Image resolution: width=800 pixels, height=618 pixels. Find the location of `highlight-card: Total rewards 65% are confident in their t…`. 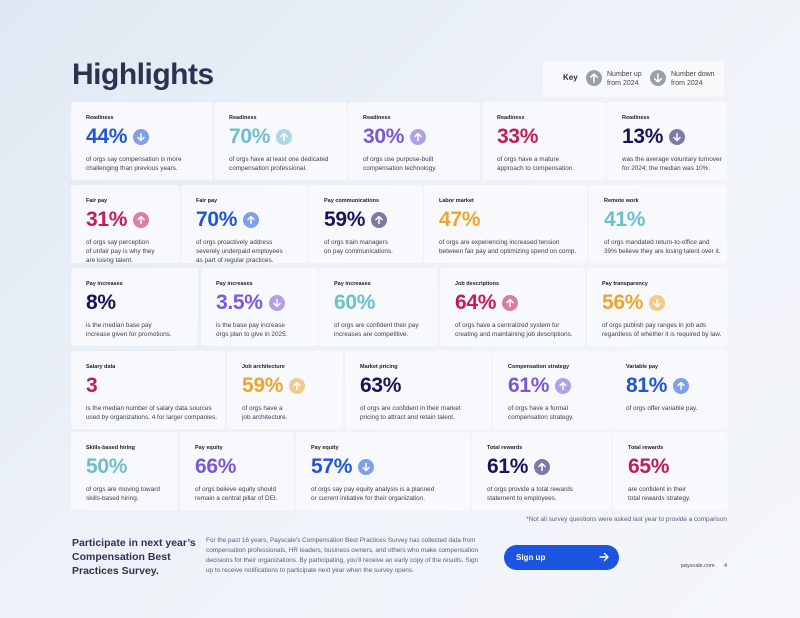

highlight-card: Total rewards 65% are confident in their t… is located at coordinates (670, 471).